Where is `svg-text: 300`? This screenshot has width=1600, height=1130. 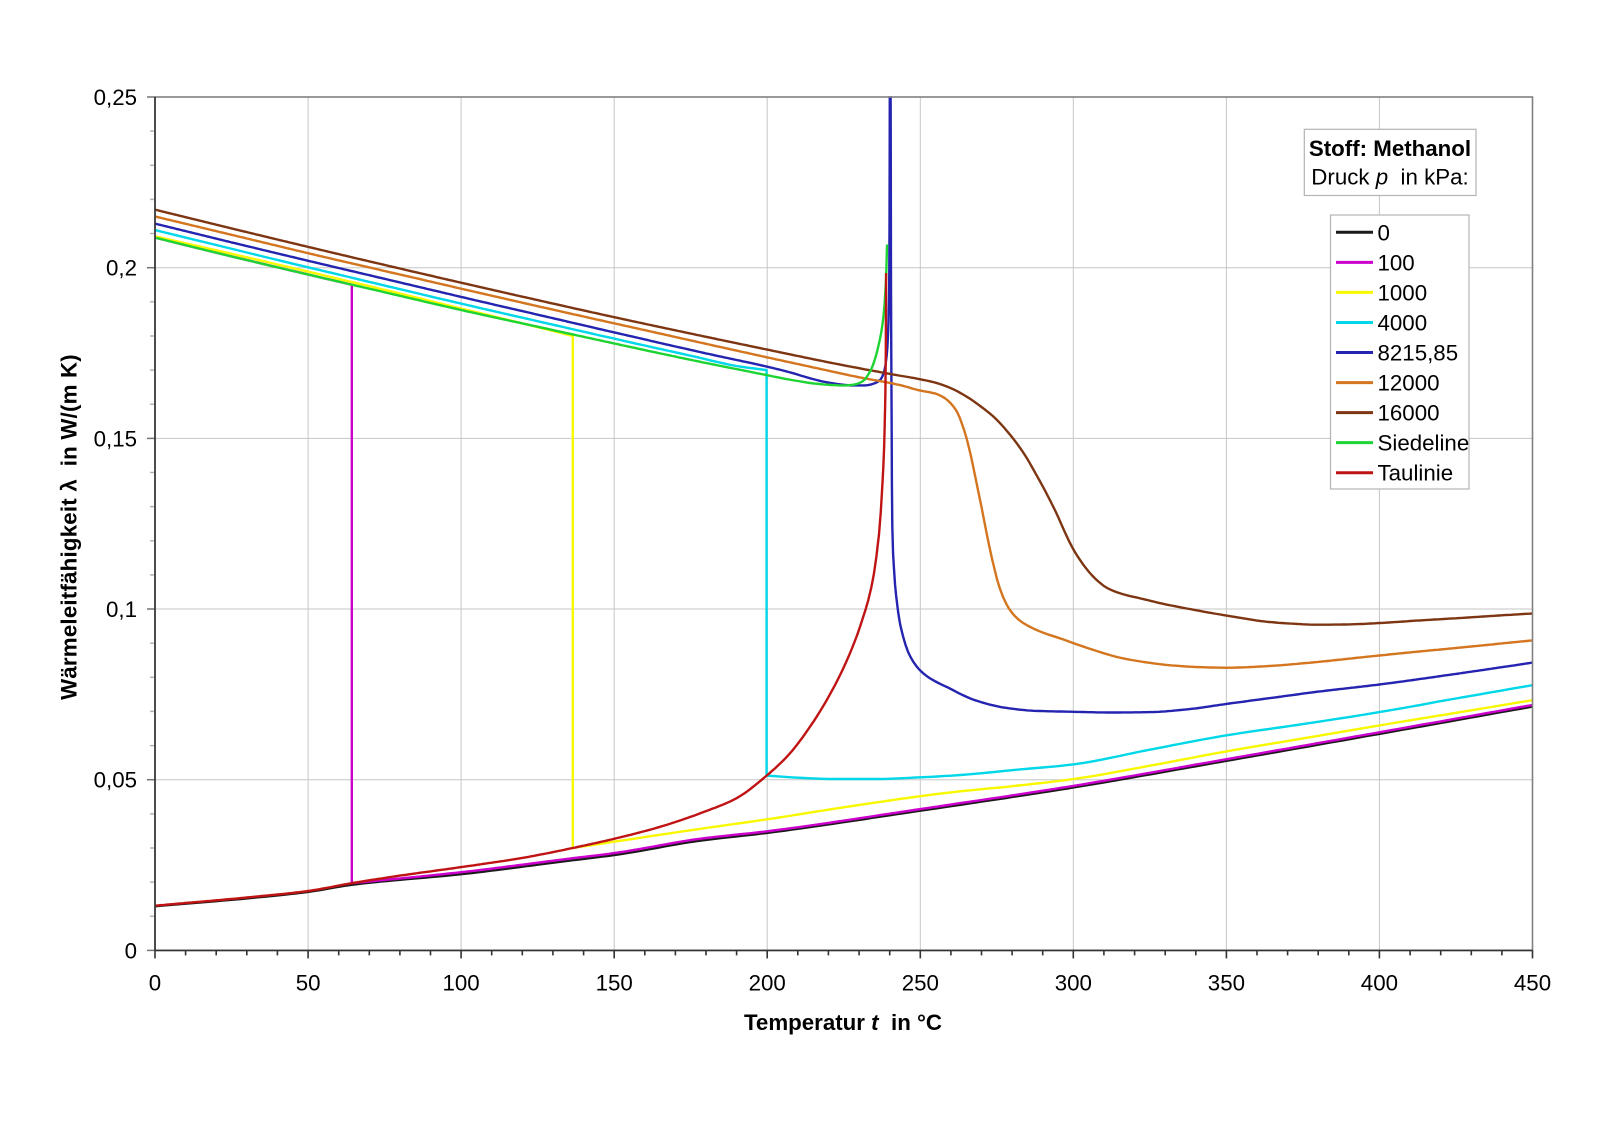
svg-text: 300 is located at coordinates (1073, 983).